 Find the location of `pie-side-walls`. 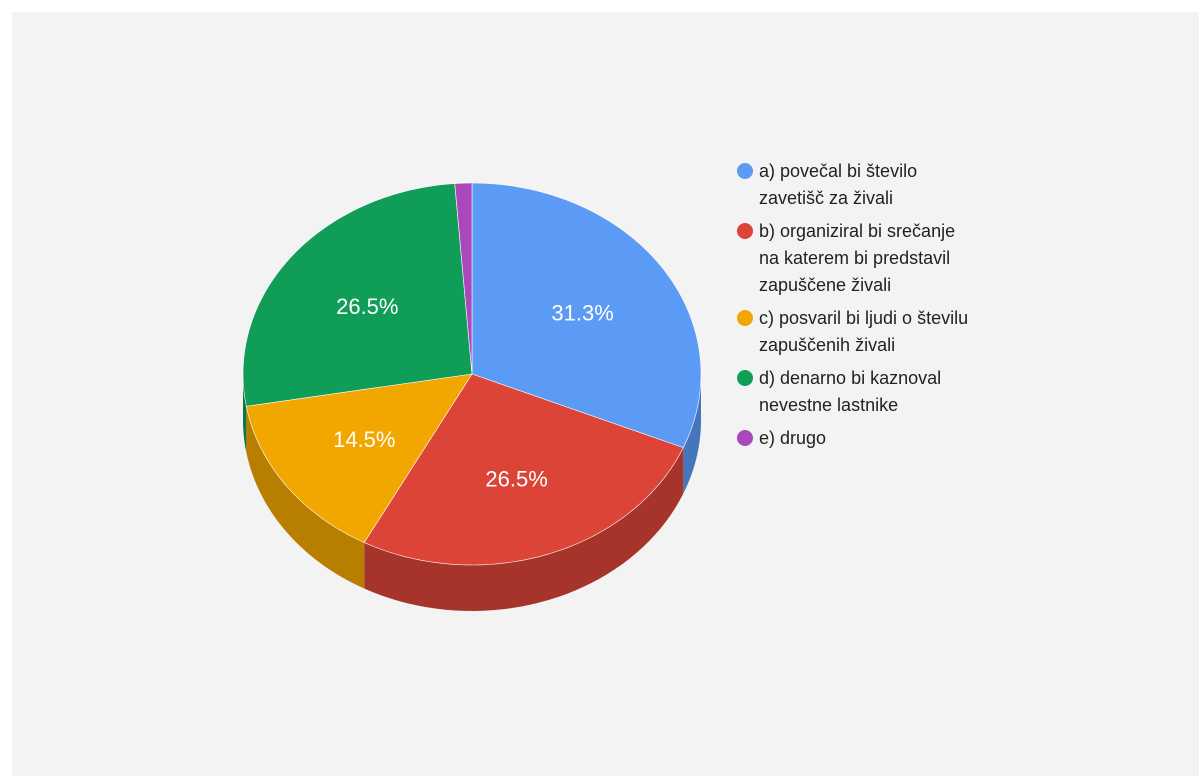

pie-side-walls is located at coordinates (472, 492).